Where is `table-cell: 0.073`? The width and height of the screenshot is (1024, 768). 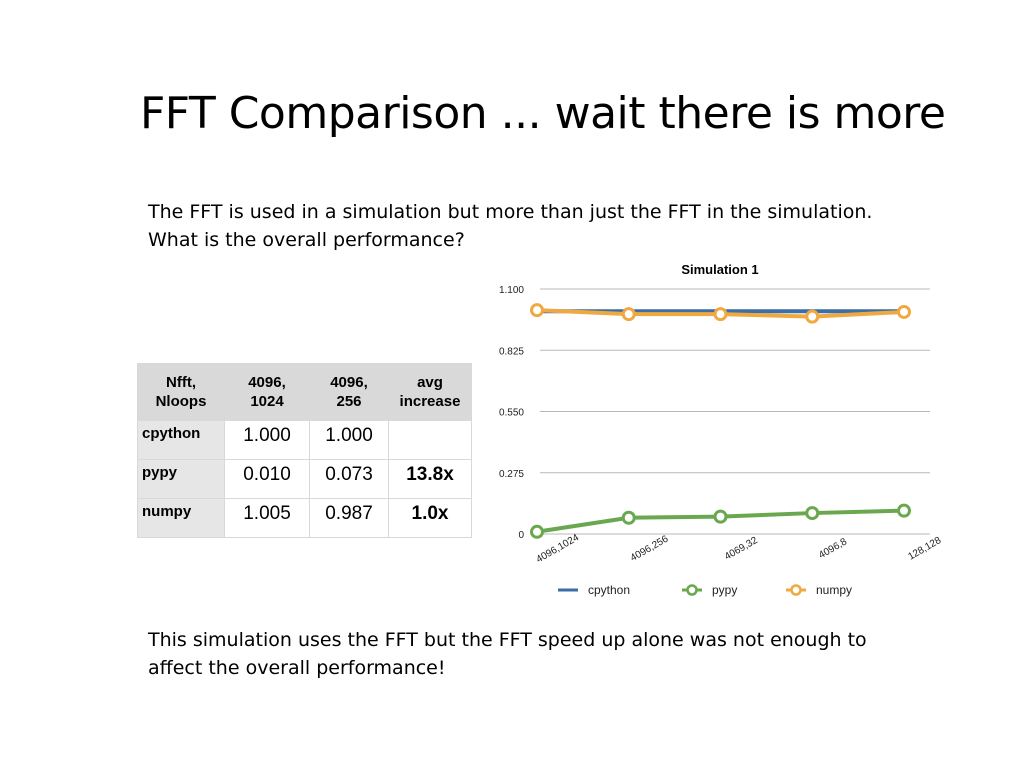 table-cell: 0.073 is located at coordinates (349, 479).